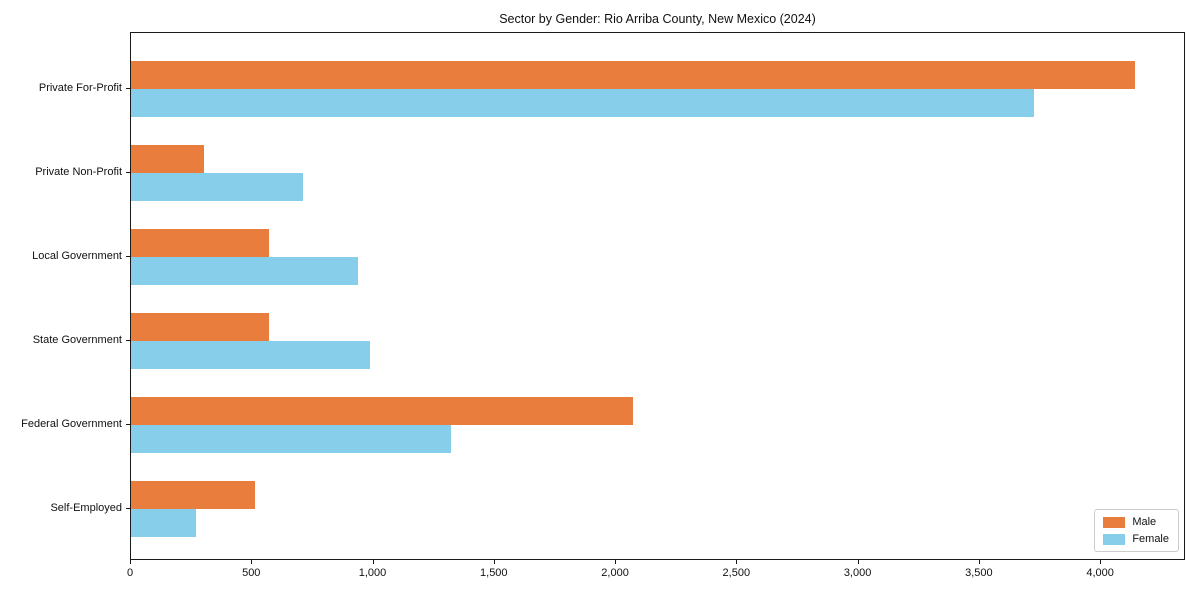 Image resolution: width=1200 pixels, height=600 pixels. I want to click on bar-male-private-non-profit, so click(167, 159).